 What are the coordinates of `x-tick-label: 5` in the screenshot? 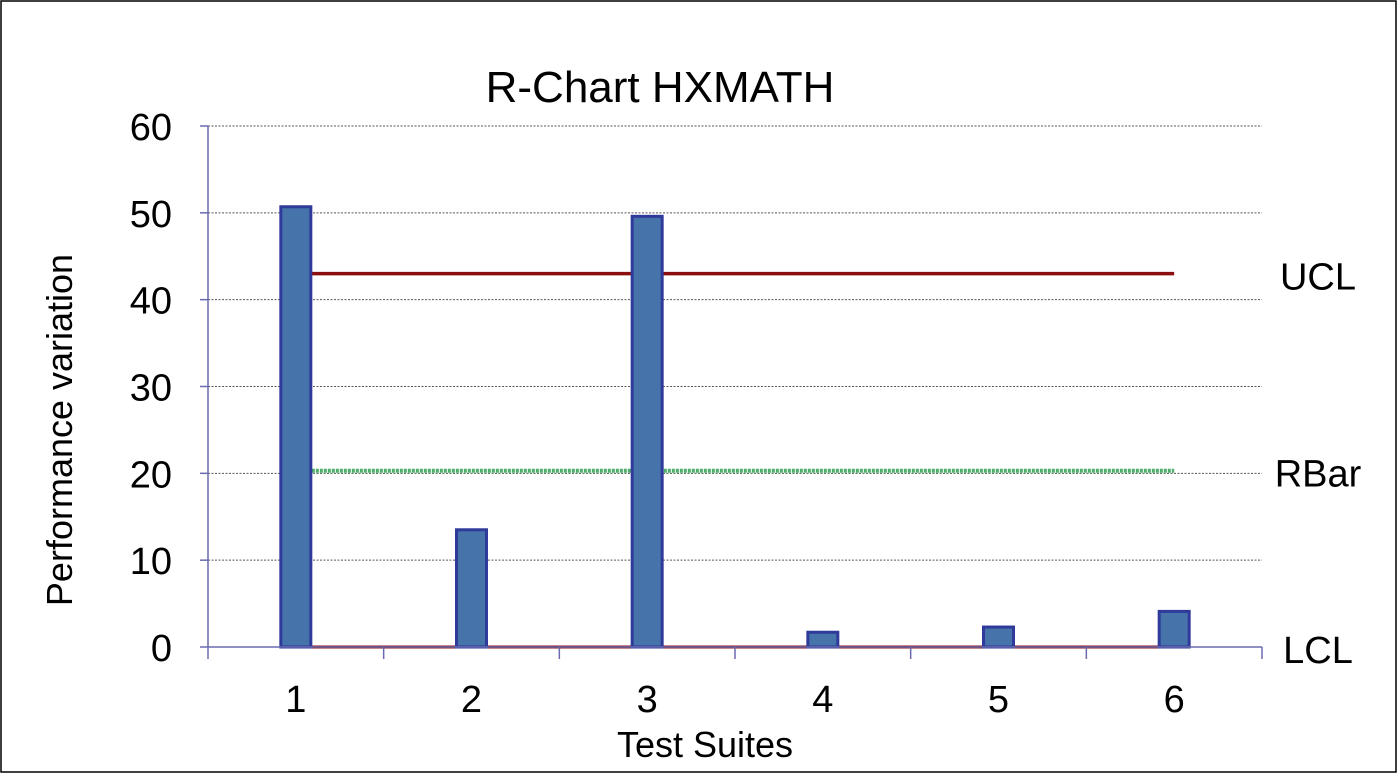 It's located at (998, 700).